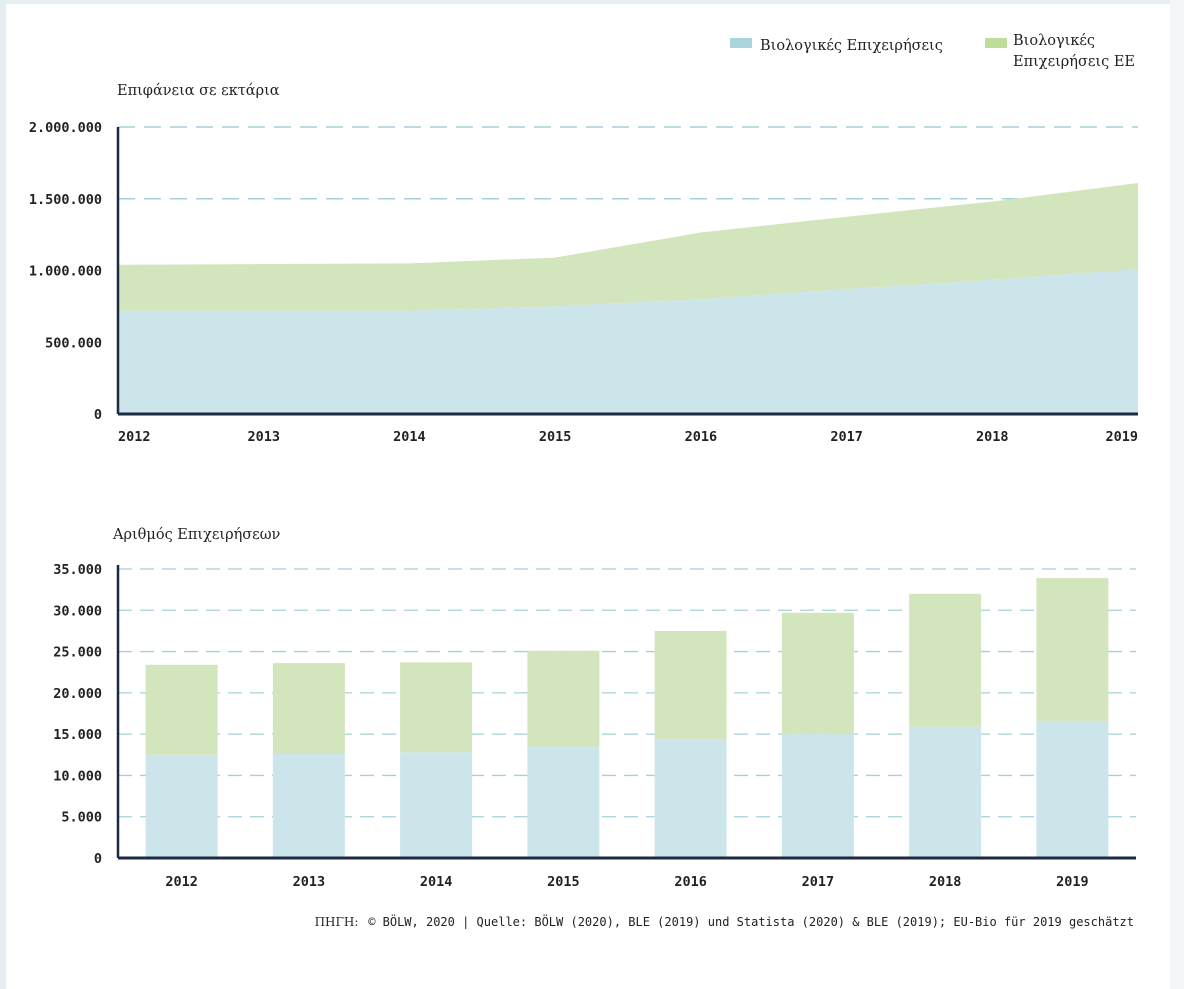 This screenshot has height=989, width=1184. What do you see at coordinates (626, 882) in the screenshot?
I see `bar-x-tick-labels: 2012 2013 2014 2015 2016 2017 2018 2019` at bounding box center [626, 882].